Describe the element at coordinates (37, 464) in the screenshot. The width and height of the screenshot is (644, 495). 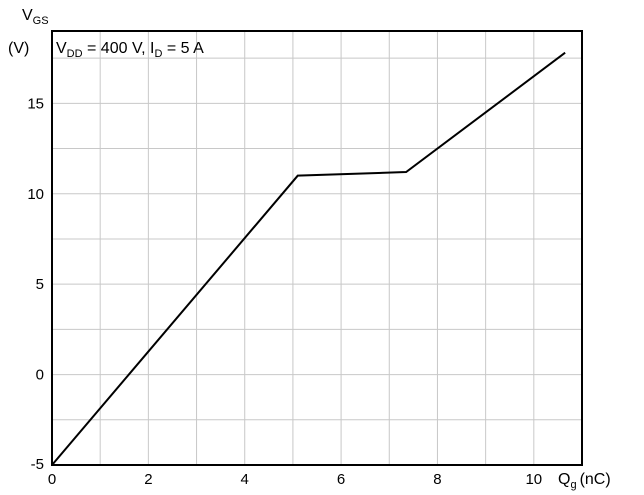
I see `y-tick-label: -5` at that location.